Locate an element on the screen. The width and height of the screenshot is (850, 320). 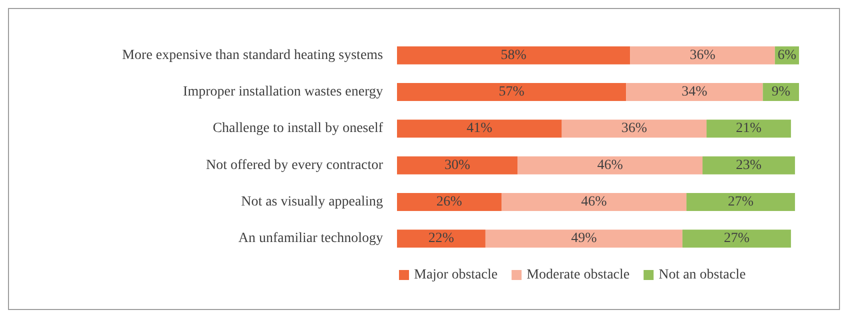
legend-label: Moderate obstacle is located at coordinates (578, 275).